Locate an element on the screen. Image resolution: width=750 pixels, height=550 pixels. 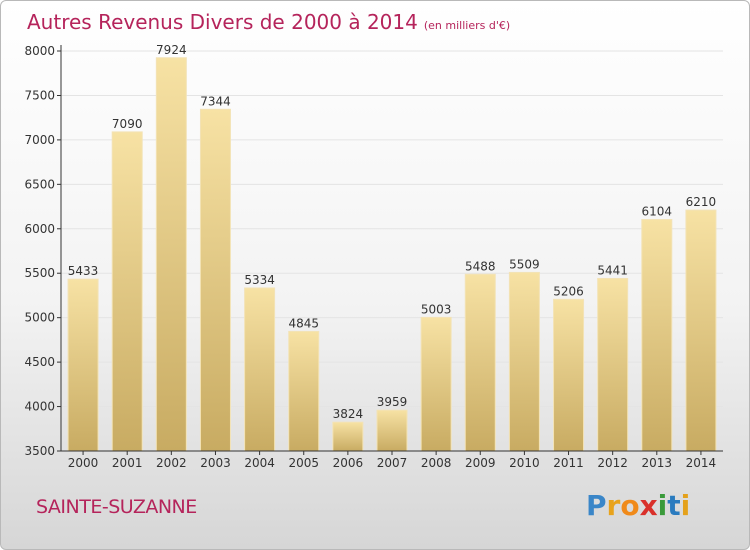
chart-title-text: Autres Revenus Divers de 2000 à 2014 is located at coordinates (222, 22).